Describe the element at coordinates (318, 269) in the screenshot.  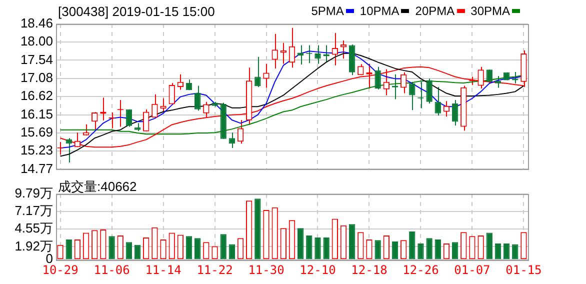
I see `x-tick-label: 12-10` at that location.